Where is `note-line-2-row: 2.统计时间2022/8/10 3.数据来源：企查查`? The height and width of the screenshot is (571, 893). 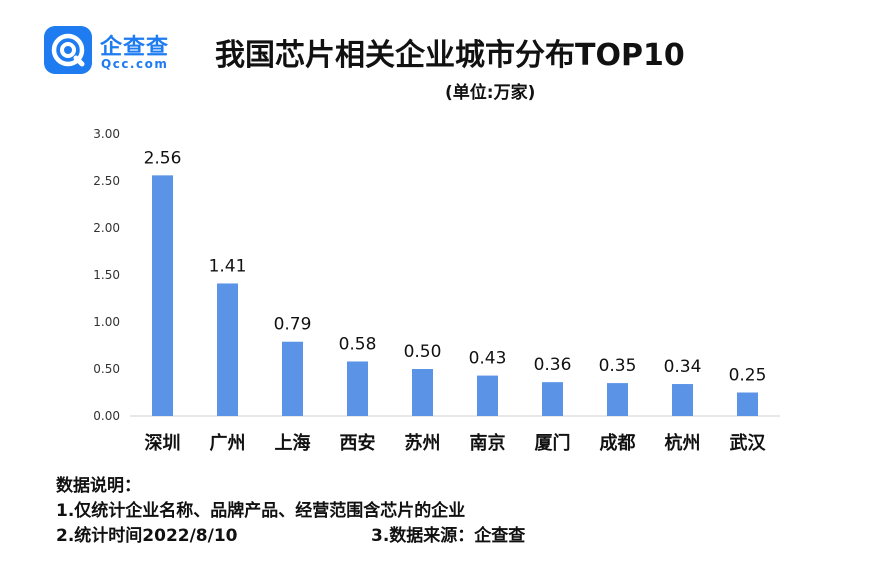 note-line-2-row: 2.统计时间2022/8/10 3.数据来源：企查查 is located at coordinates (290, 536).